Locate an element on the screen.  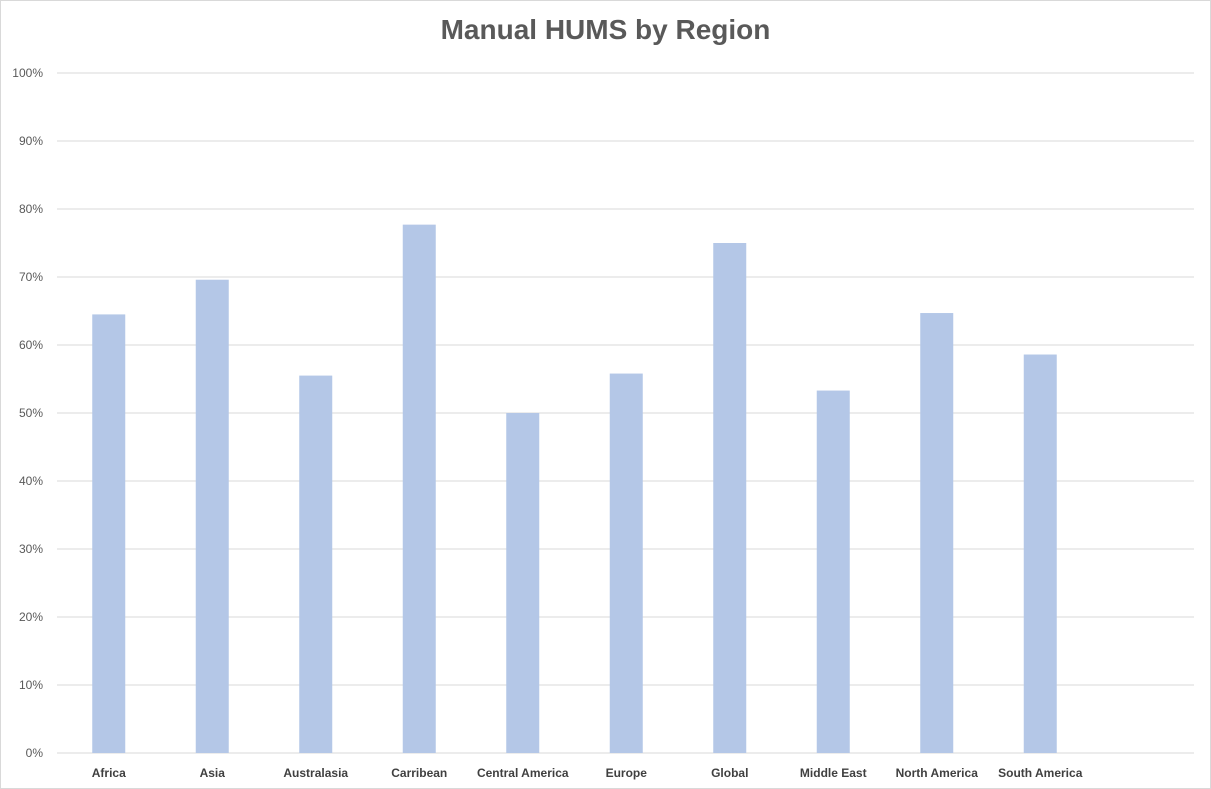
x-tick-label: Australasia is located at coordinates (315, 773).